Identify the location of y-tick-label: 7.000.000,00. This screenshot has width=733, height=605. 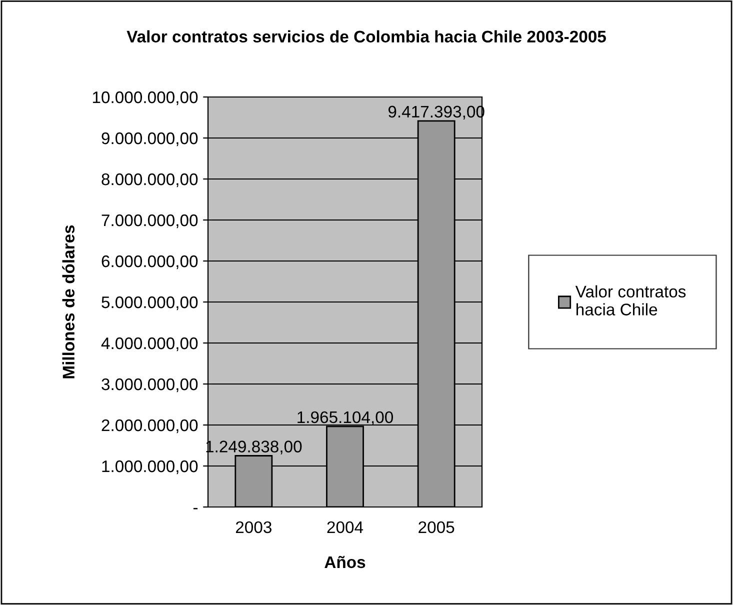
(150, 221).